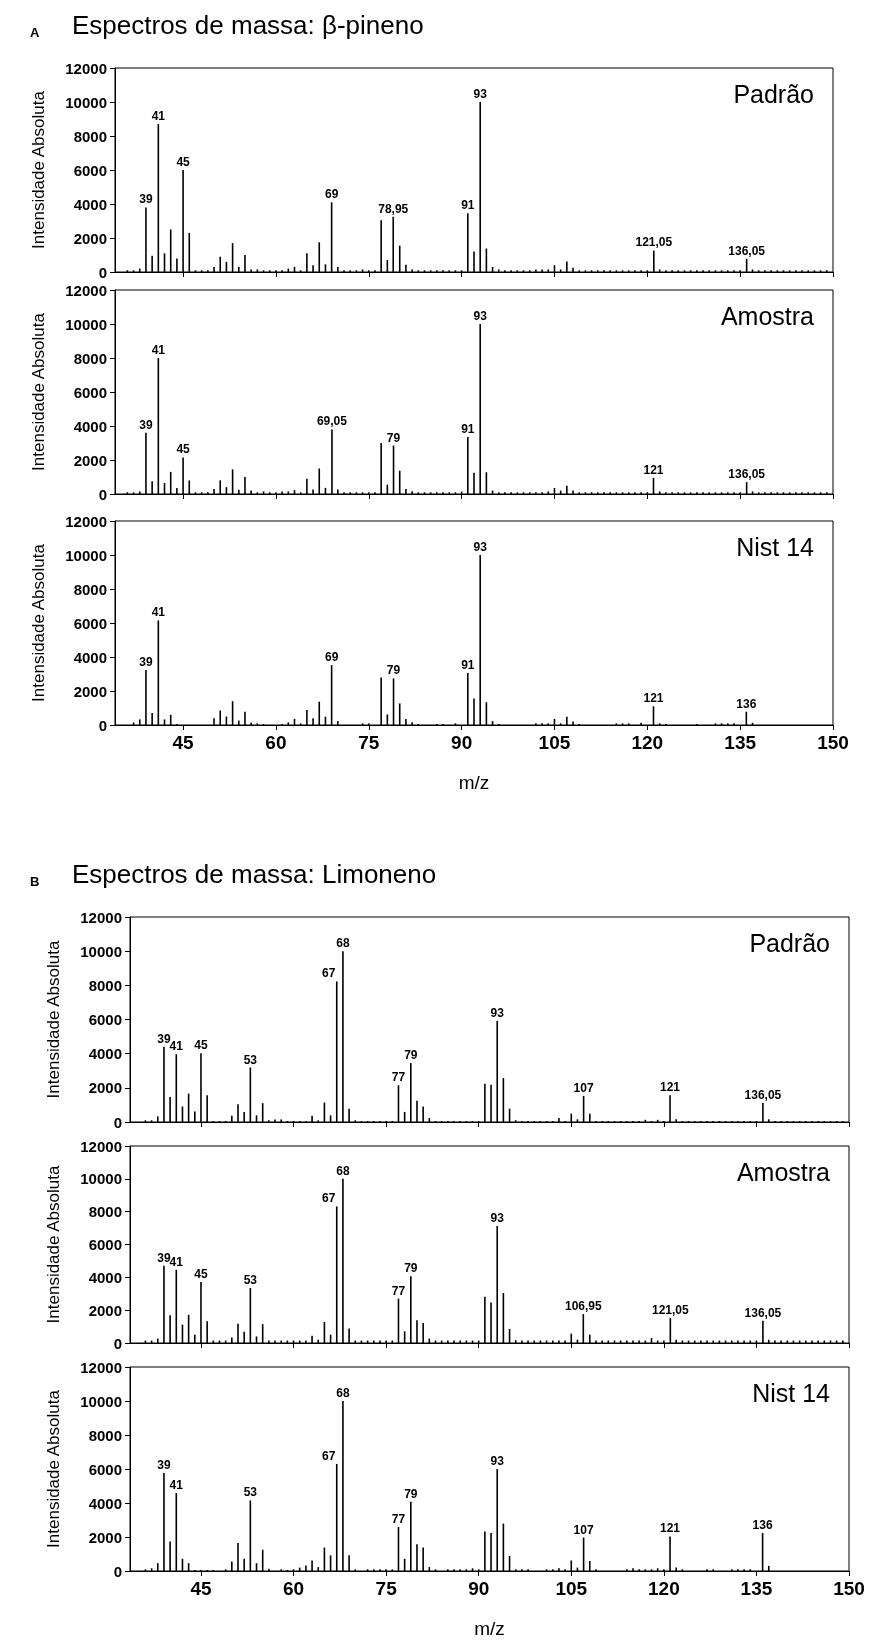 The height and width of the screenshot is (1650, 873). Describe the element at coordinates (583, 1306) in the screenshot. I see `annotation: 106,95` at that location.